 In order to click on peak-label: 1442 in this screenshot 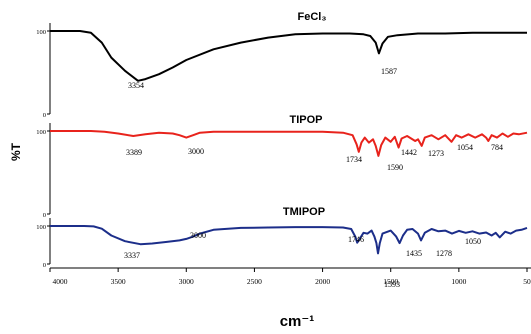, I will do `click(409, 152)`.